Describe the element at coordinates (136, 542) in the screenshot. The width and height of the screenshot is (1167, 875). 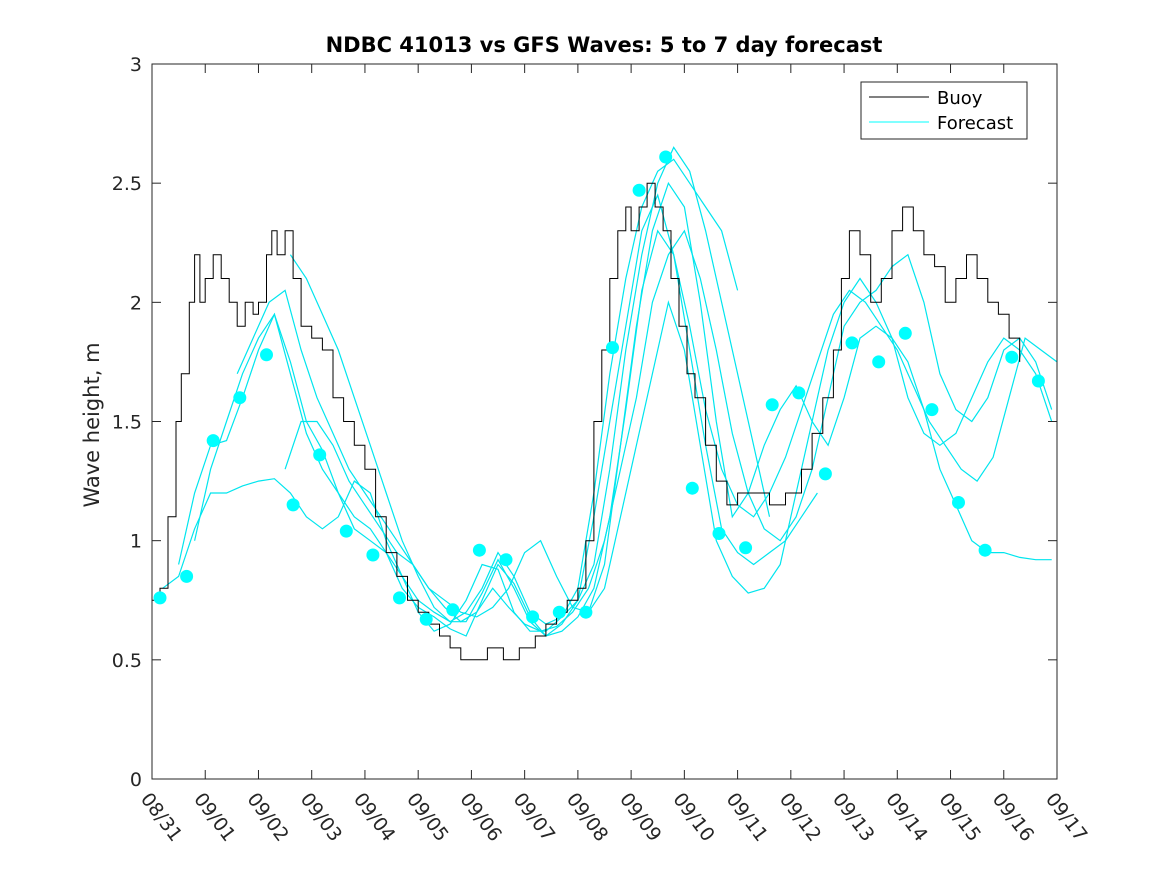
I see `y-tick-label: 1` at that location.